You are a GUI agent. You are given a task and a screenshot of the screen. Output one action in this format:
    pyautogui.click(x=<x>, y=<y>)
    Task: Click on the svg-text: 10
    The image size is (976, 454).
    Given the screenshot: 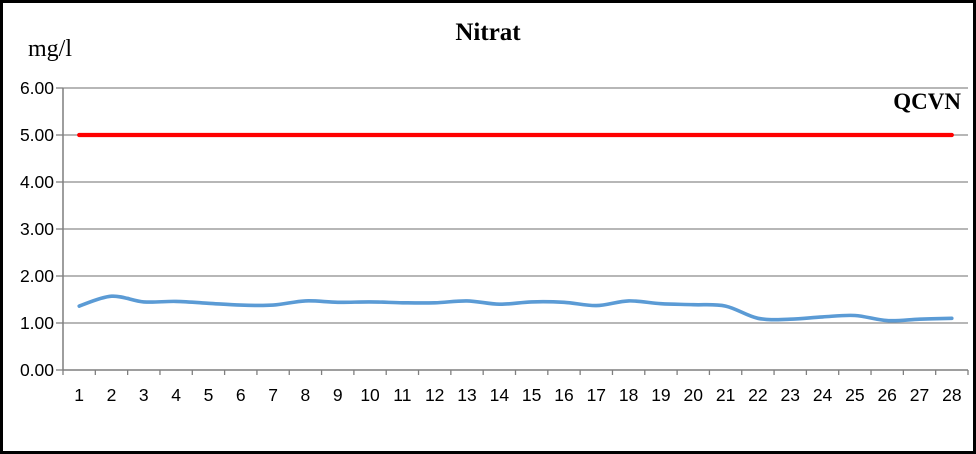 What is the action you would take?
    pyautogui.click(x=370, y=395)
    